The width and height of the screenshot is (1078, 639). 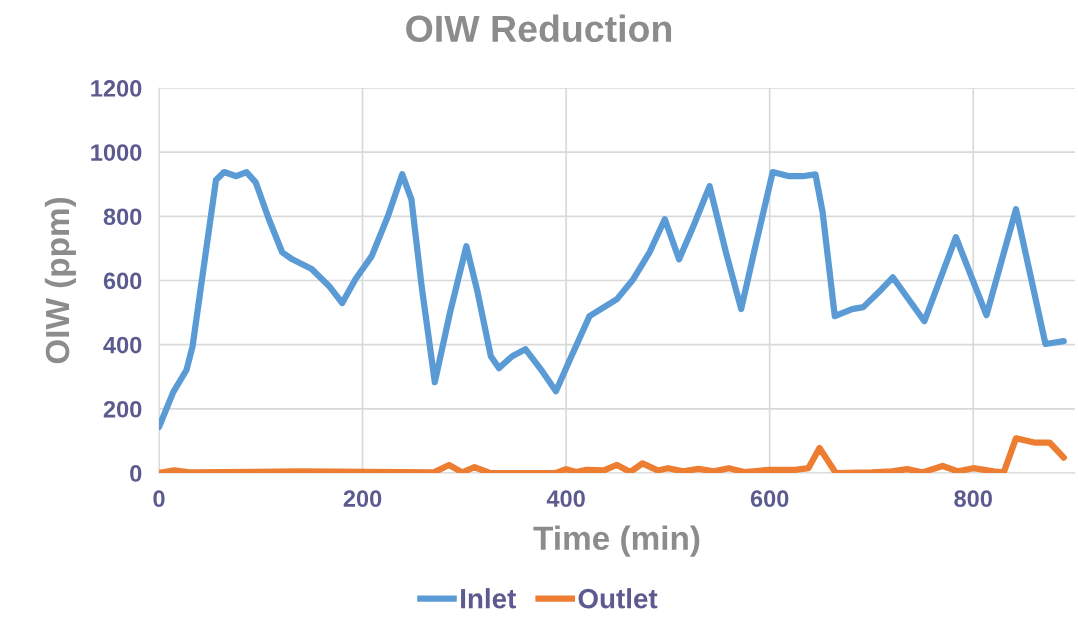 What do you see at coordinates (769, 499) in the screenshot?
I see `x-tick-label: 600` at bounding box center [769, 499].